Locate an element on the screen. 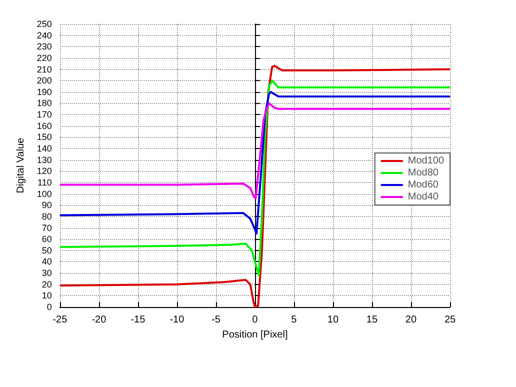  y-tick-label: 70 is located at coordinates (47, 227).